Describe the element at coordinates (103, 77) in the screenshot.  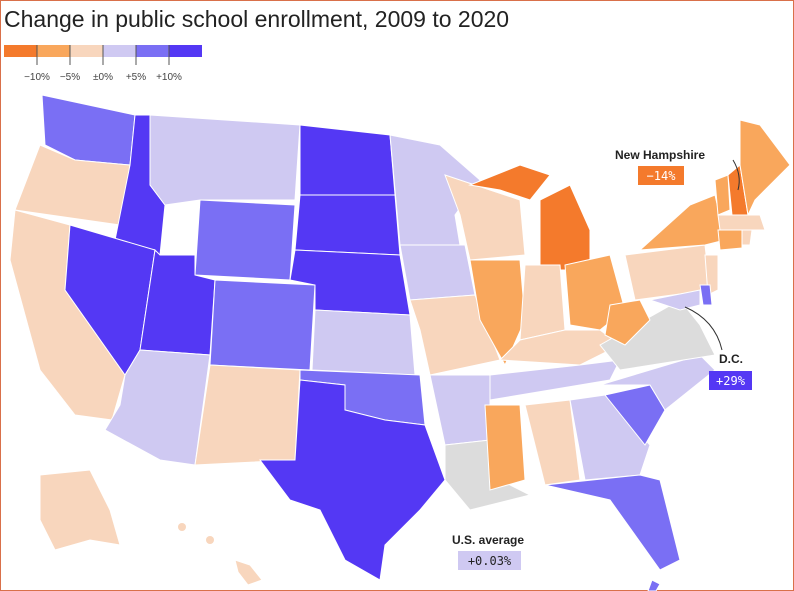
I see `legend-label: ±0%` at that location.